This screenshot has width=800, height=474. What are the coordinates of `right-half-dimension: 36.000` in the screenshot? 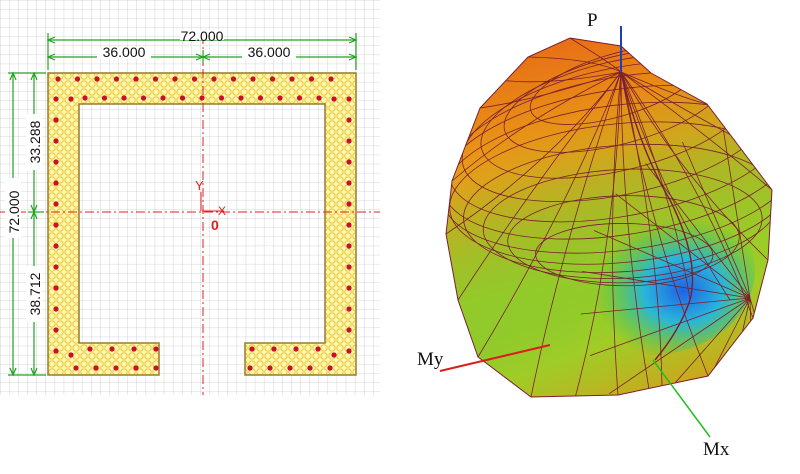 It's located at (269, 52).